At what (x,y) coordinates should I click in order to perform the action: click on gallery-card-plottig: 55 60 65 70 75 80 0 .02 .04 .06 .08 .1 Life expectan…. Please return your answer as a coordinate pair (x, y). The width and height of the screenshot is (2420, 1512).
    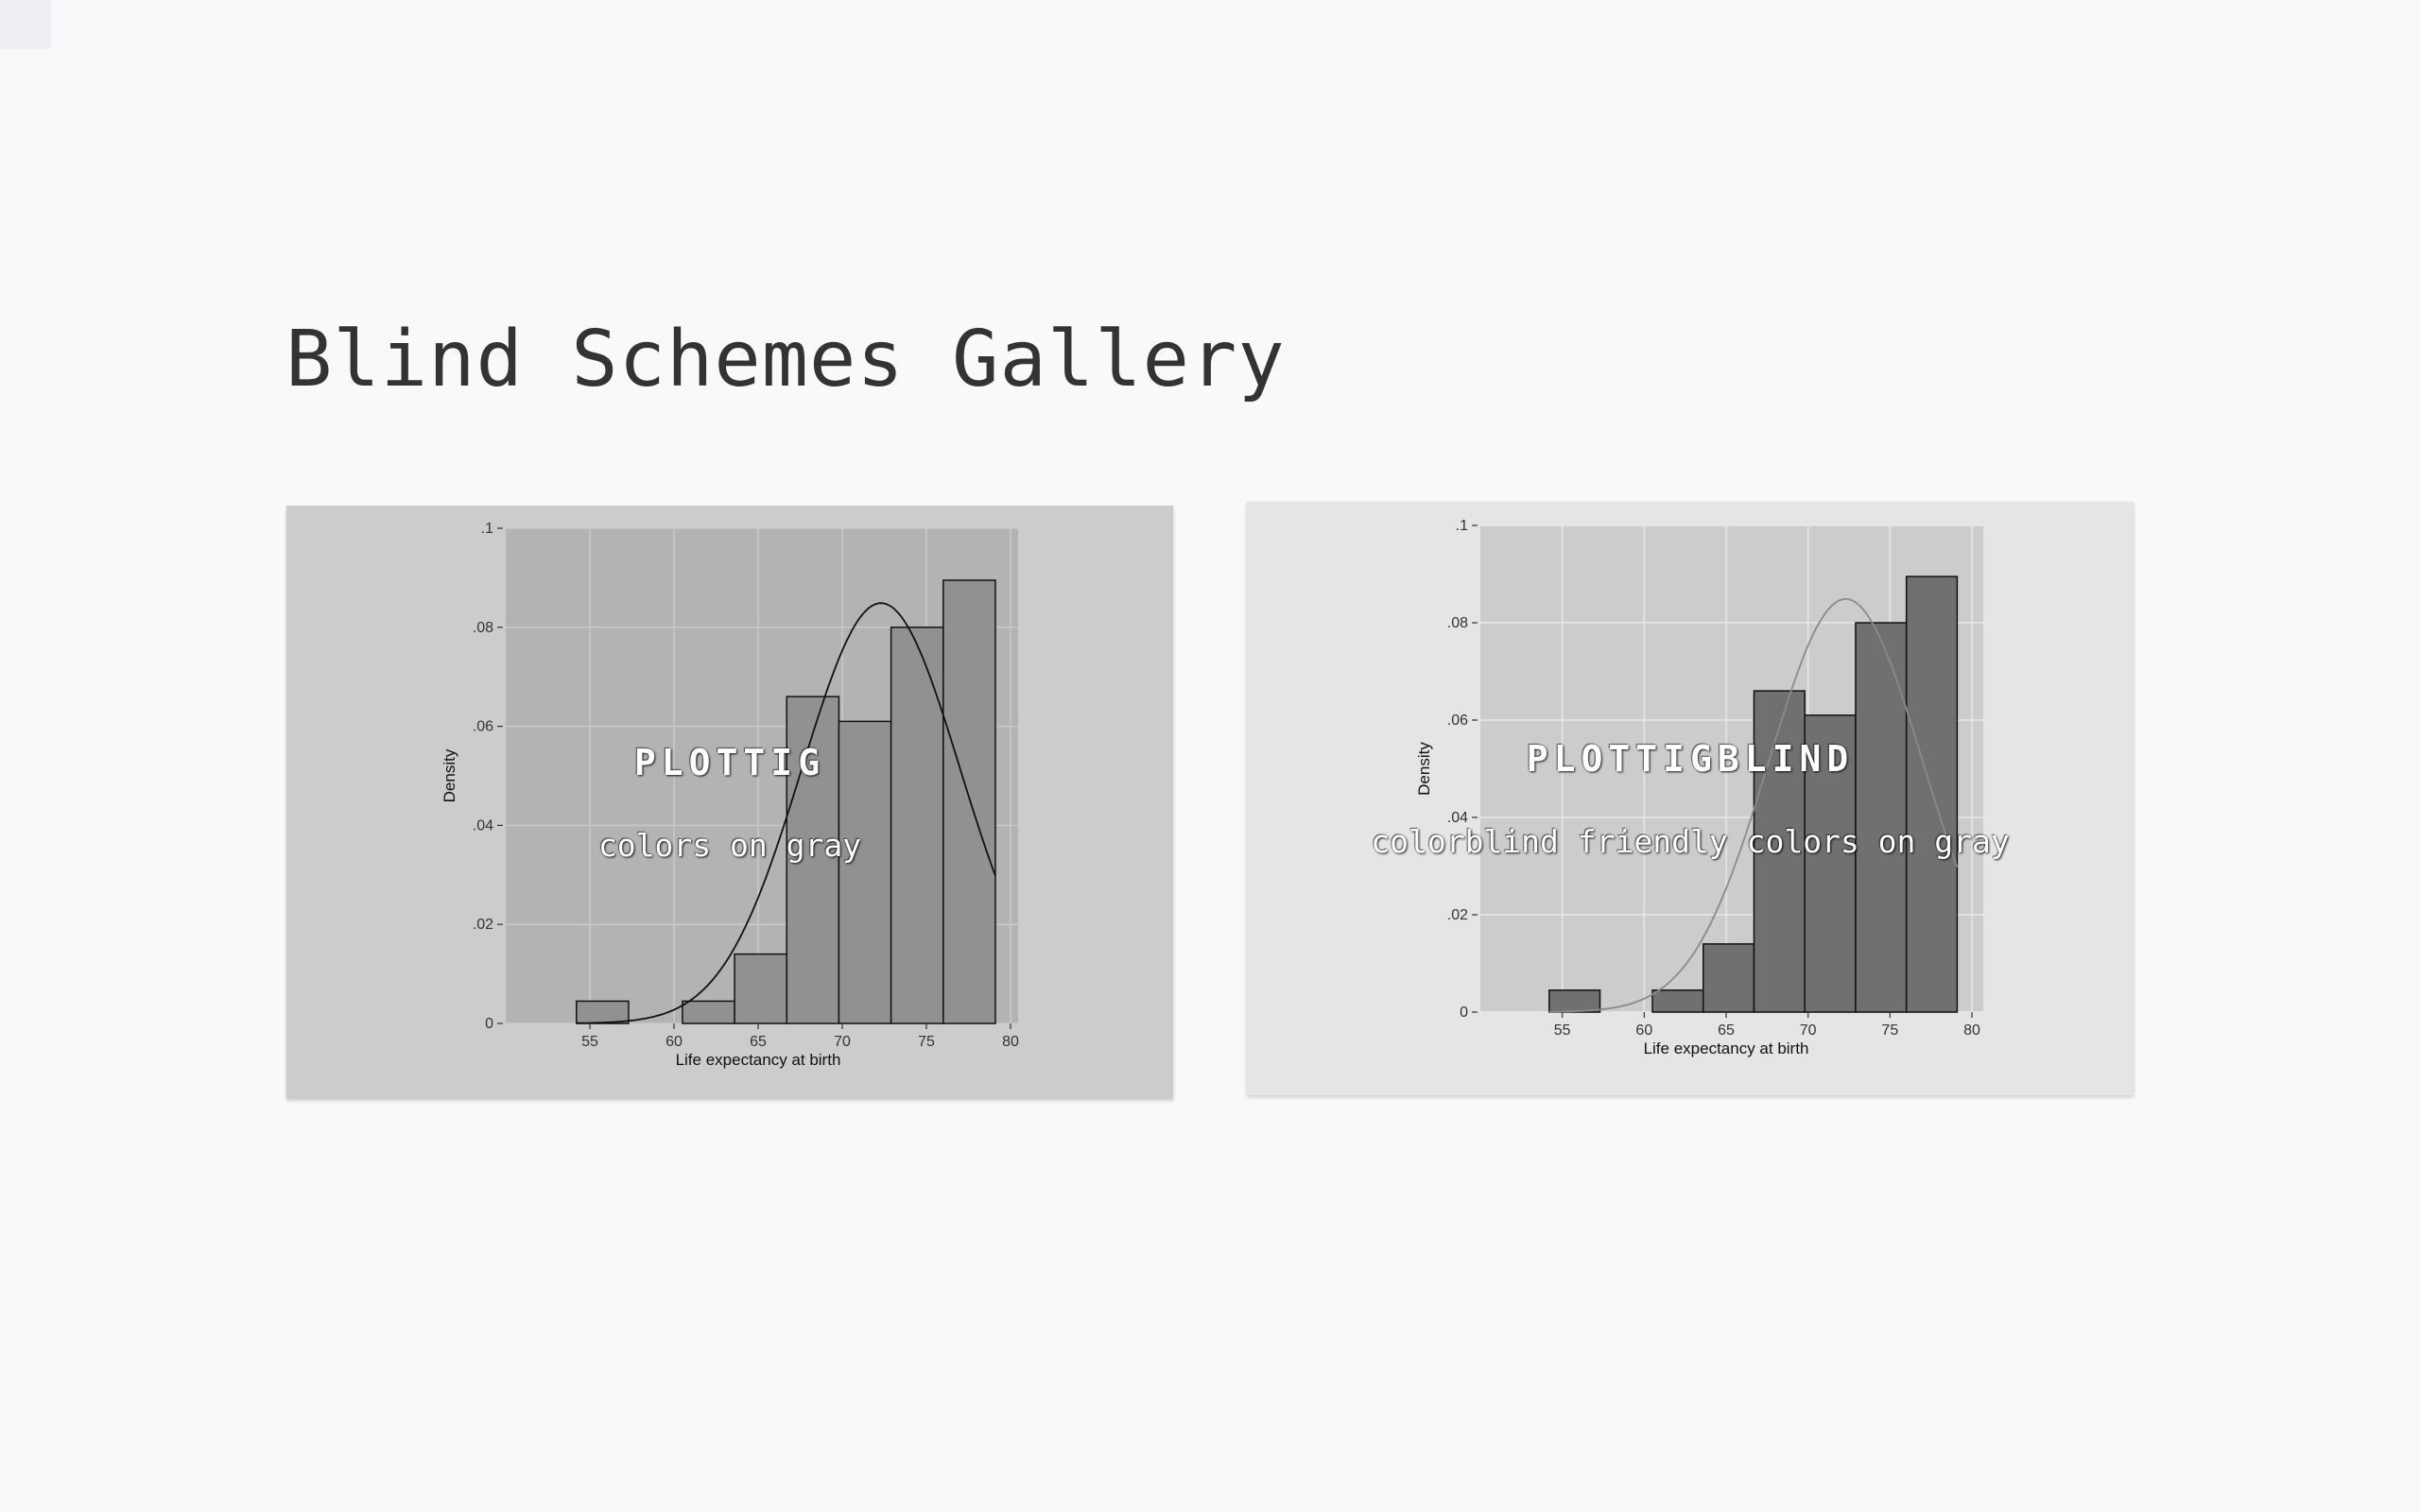
    Looking at the image, I should click on (729, 802).